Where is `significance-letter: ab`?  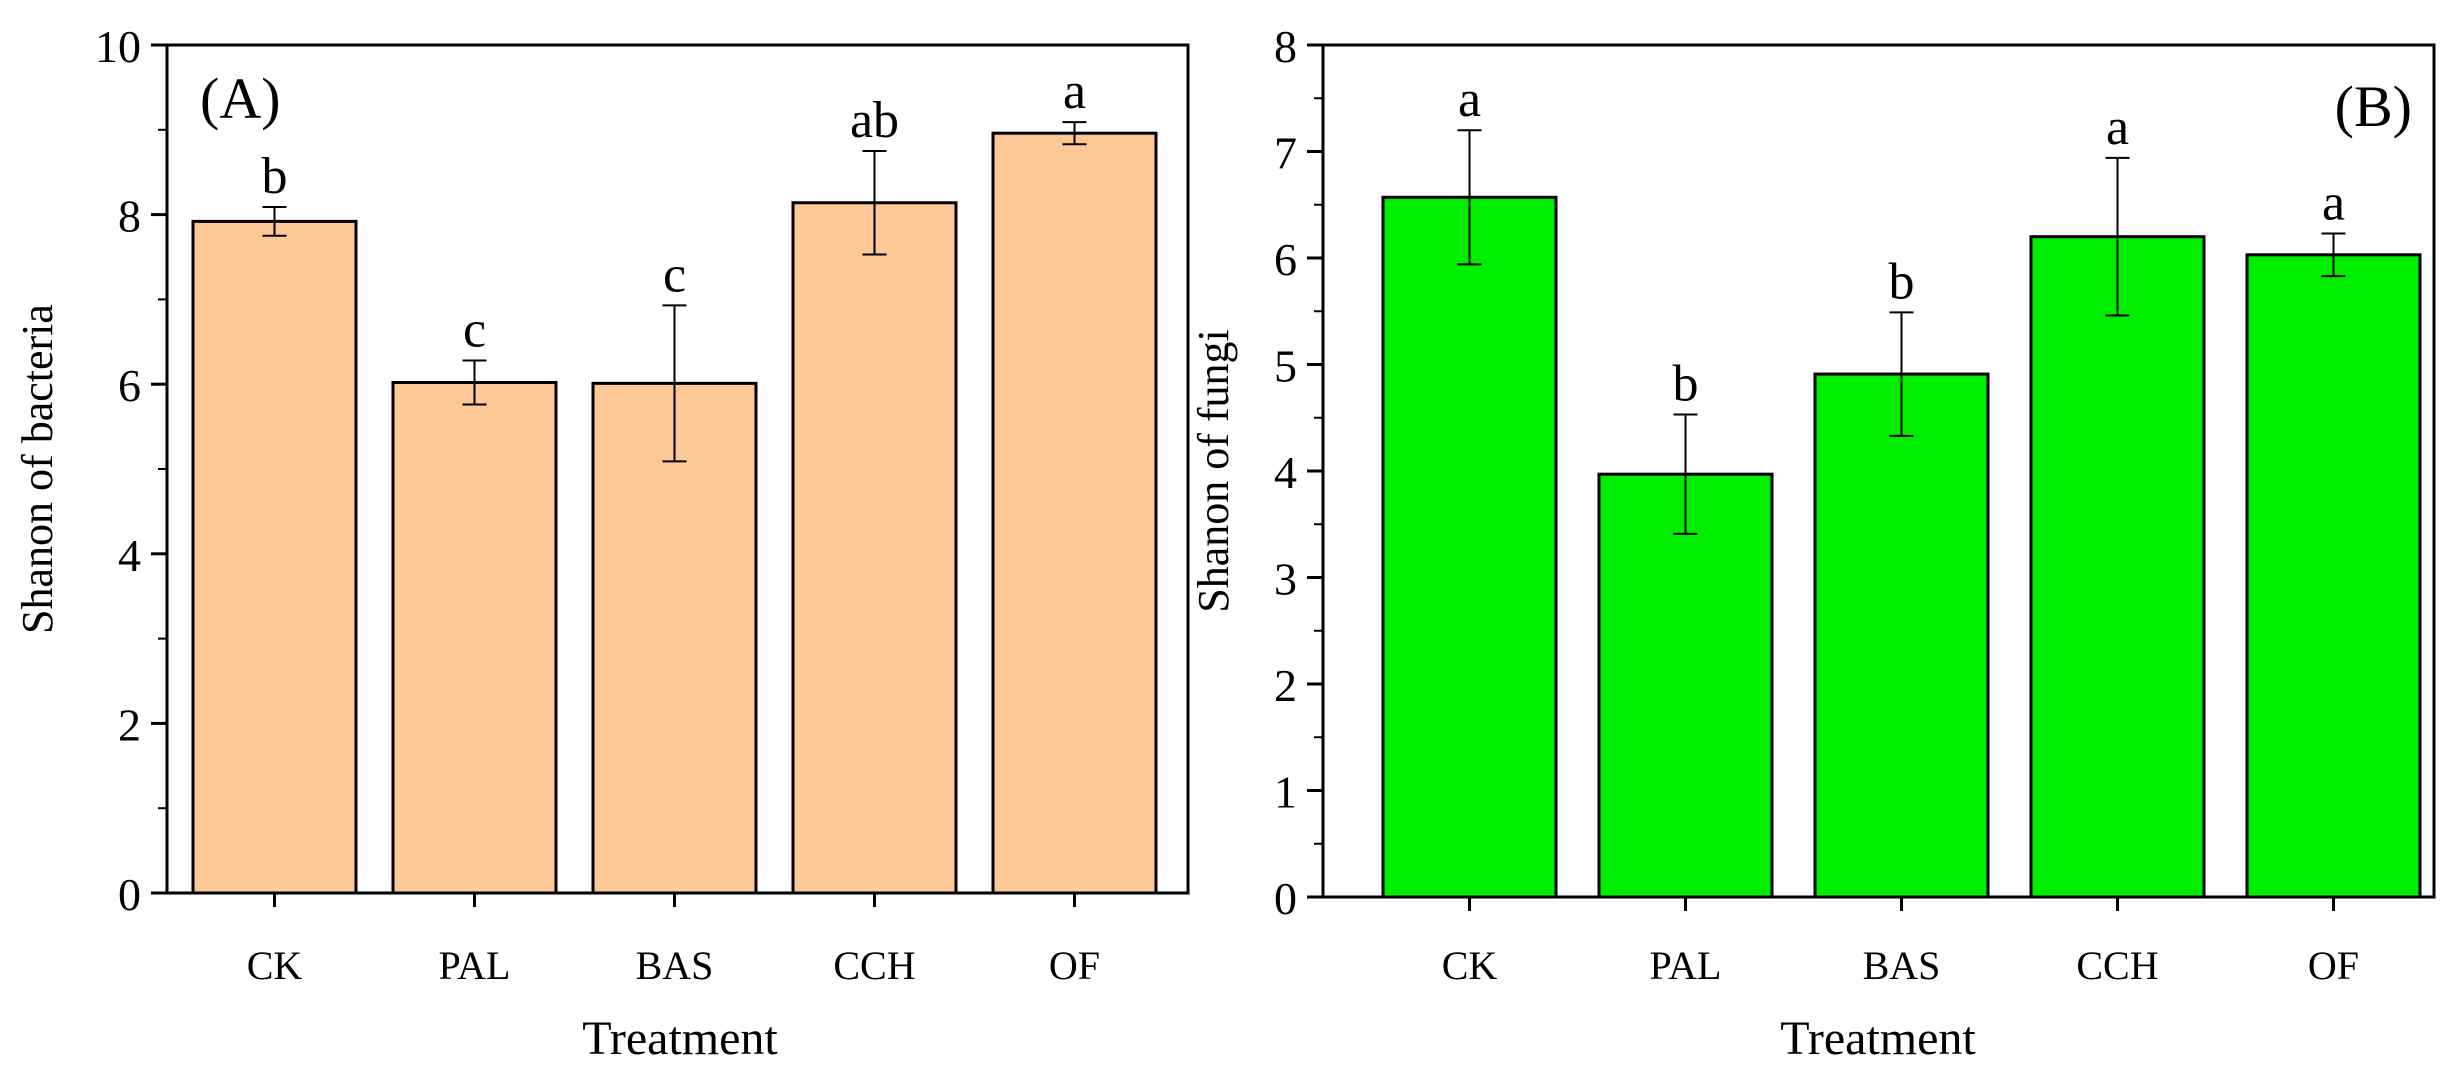
significance-letter: ab is located at coordinates (874, 120).